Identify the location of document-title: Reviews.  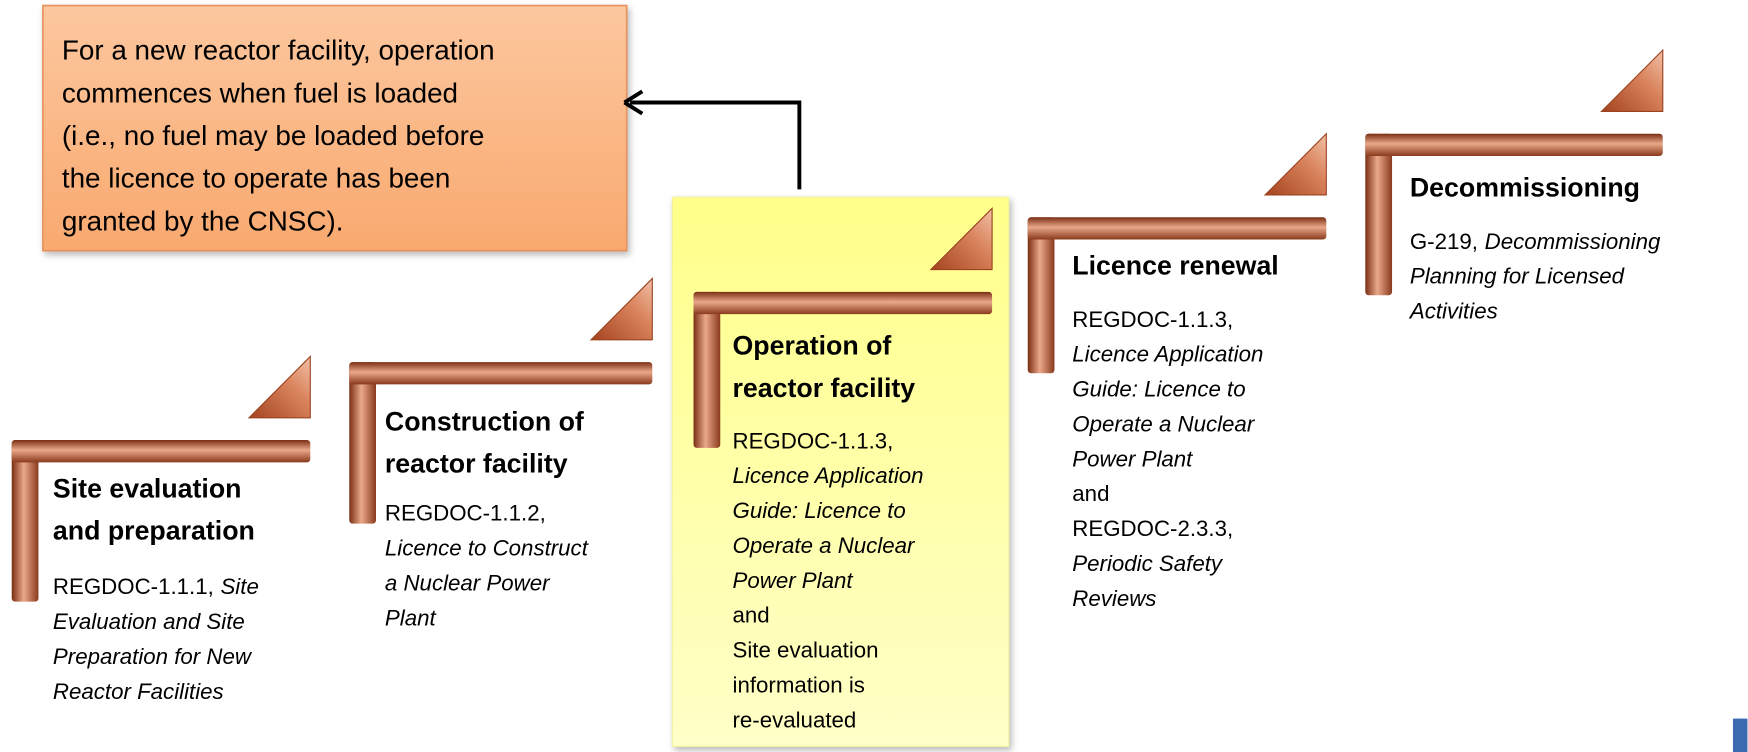
(1114, 598).